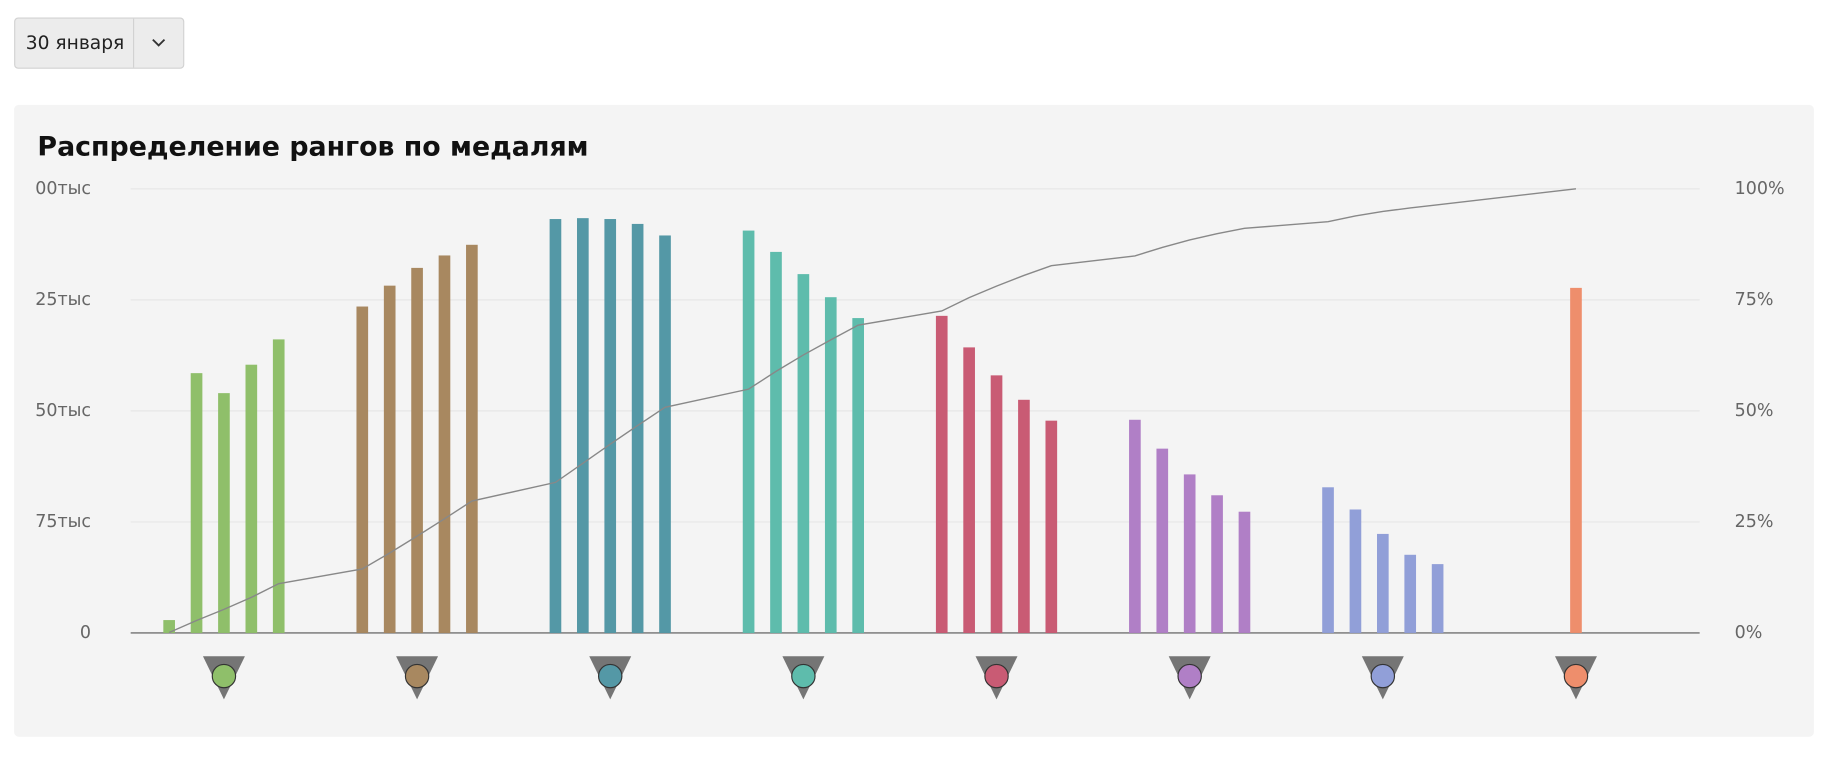 Image resolution: width=1828 pixels, height=767 pixels. I want to click on dropdown-label: 30 января, so click(75, 43).